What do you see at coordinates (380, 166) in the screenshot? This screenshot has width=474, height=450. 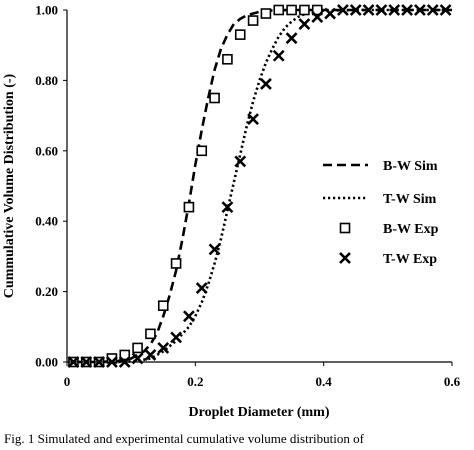 I see `legend-item: B-W Sim` at bounding box center [380, 166].